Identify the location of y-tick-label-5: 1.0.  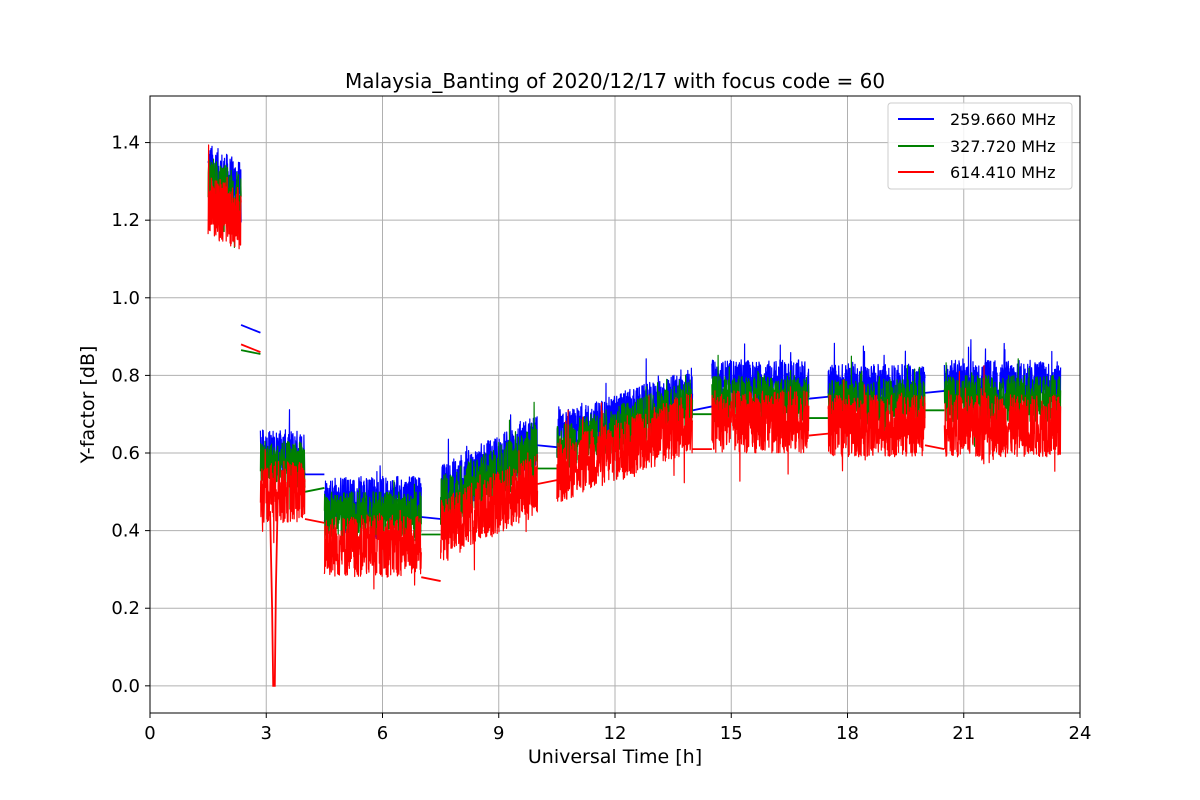
(125, 298).